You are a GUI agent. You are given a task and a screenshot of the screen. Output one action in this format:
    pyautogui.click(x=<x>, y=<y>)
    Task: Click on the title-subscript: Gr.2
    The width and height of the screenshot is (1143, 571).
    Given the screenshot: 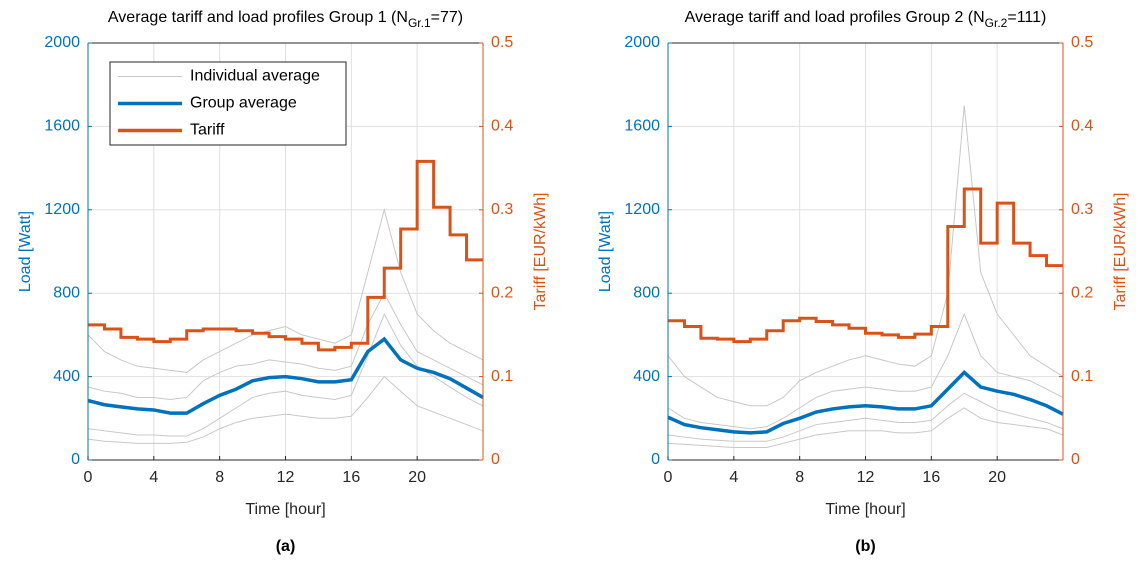 What is the action you would take?
    pyautogui.click(x=996, y=23)
    